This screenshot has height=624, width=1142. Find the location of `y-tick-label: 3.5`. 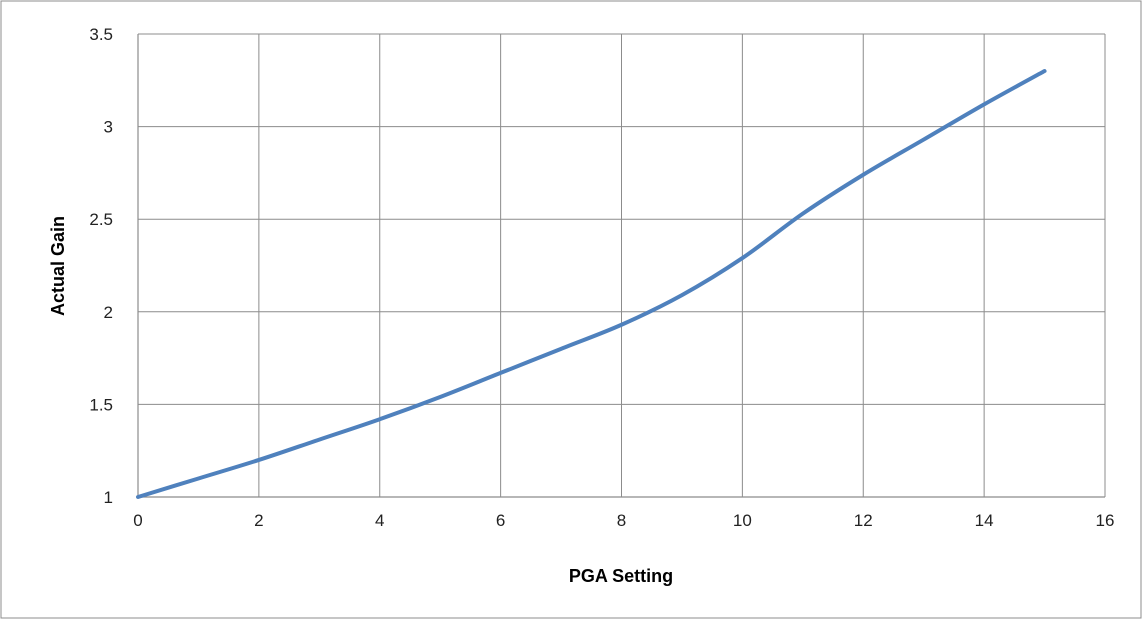

y-tick-label: 3.5 is located at coordinates (101, 34).